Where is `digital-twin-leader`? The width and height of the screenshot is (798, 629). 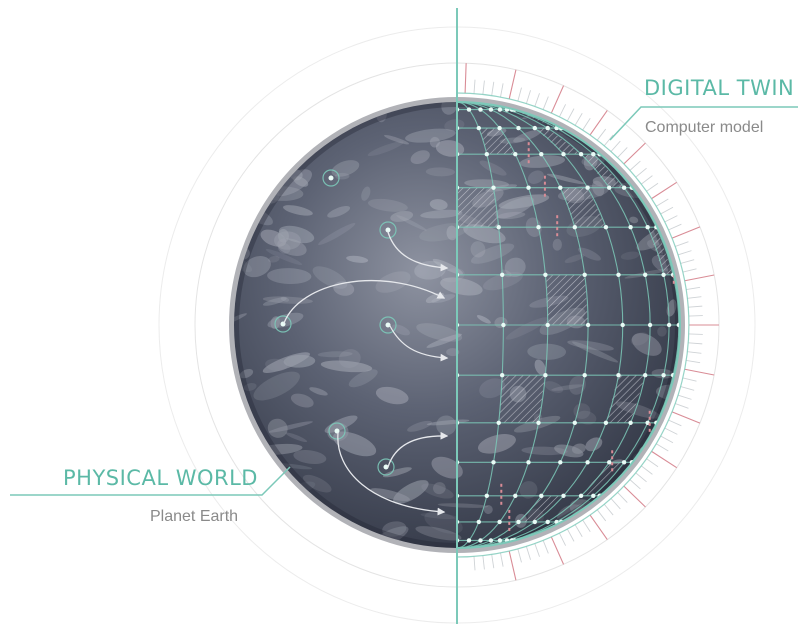 digital-twin-leader is located at coordinates (703, 123).